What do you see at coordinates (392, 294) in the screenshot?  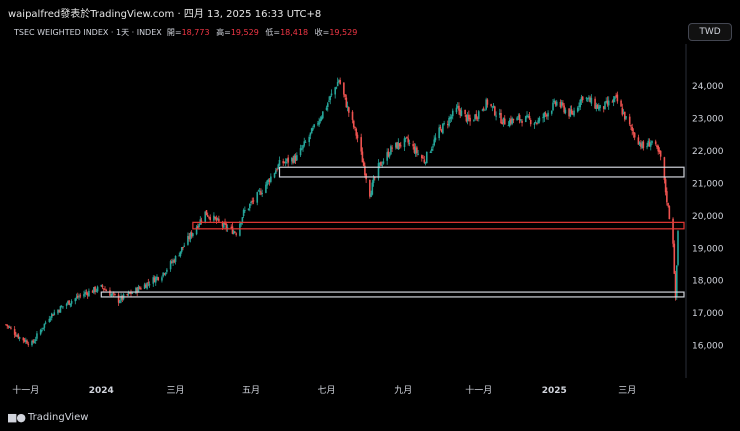 I see `zone-box-white` at bounding box center [392, 294].